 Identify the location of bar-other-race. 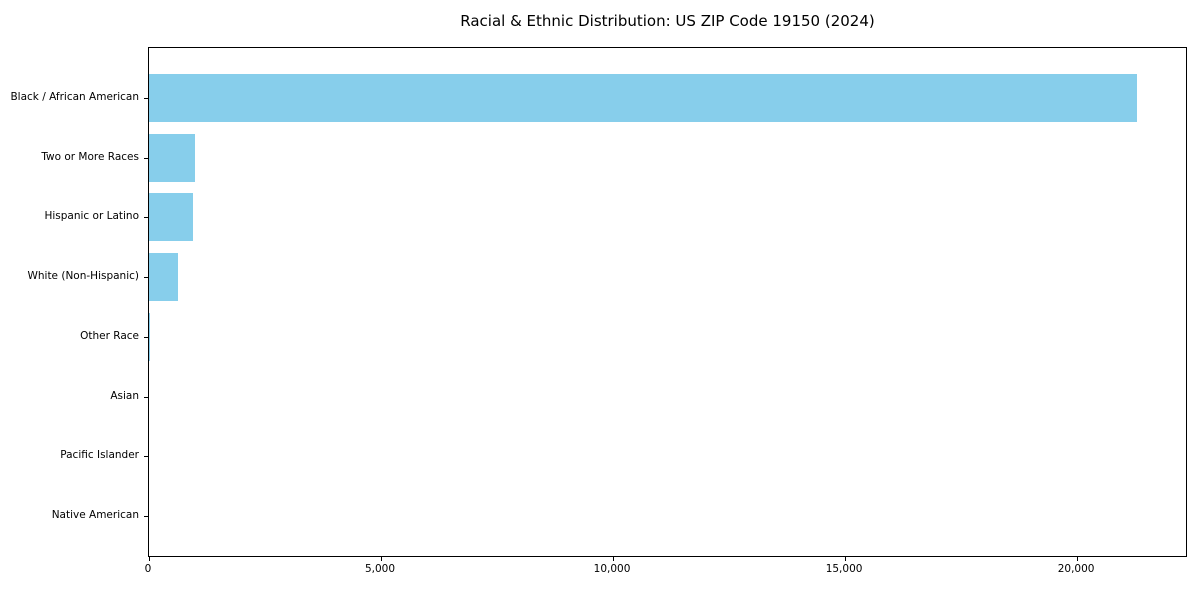
(150, 336).